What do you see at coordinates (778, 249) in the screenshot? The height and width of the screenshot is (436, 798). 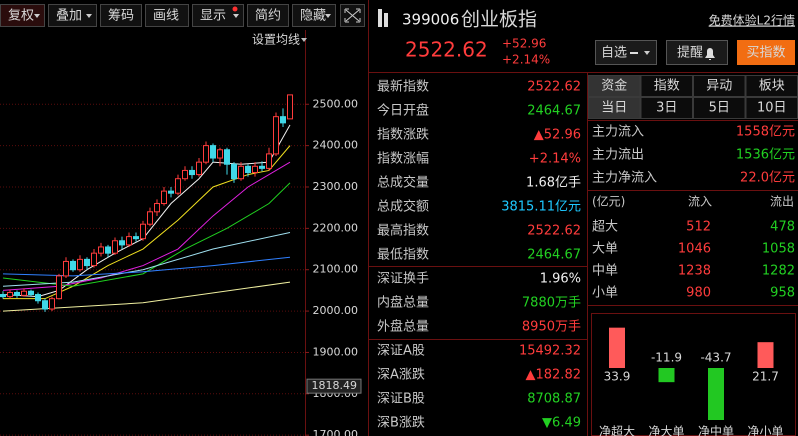 I see `outflow: 1058` at bounding box center [778, 249].